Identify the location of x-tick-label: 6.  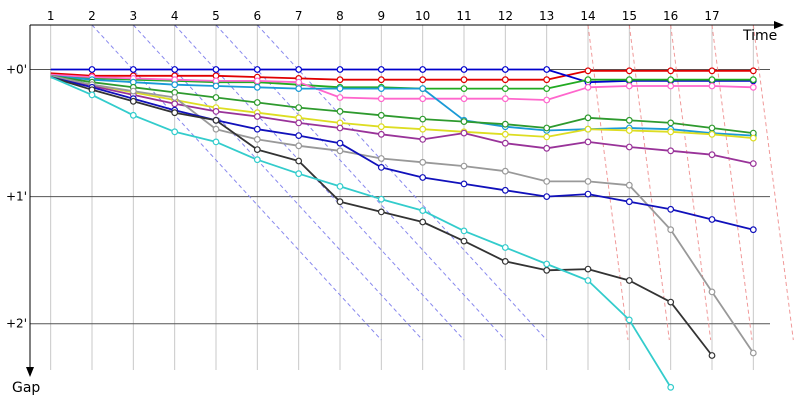
(258, 16).